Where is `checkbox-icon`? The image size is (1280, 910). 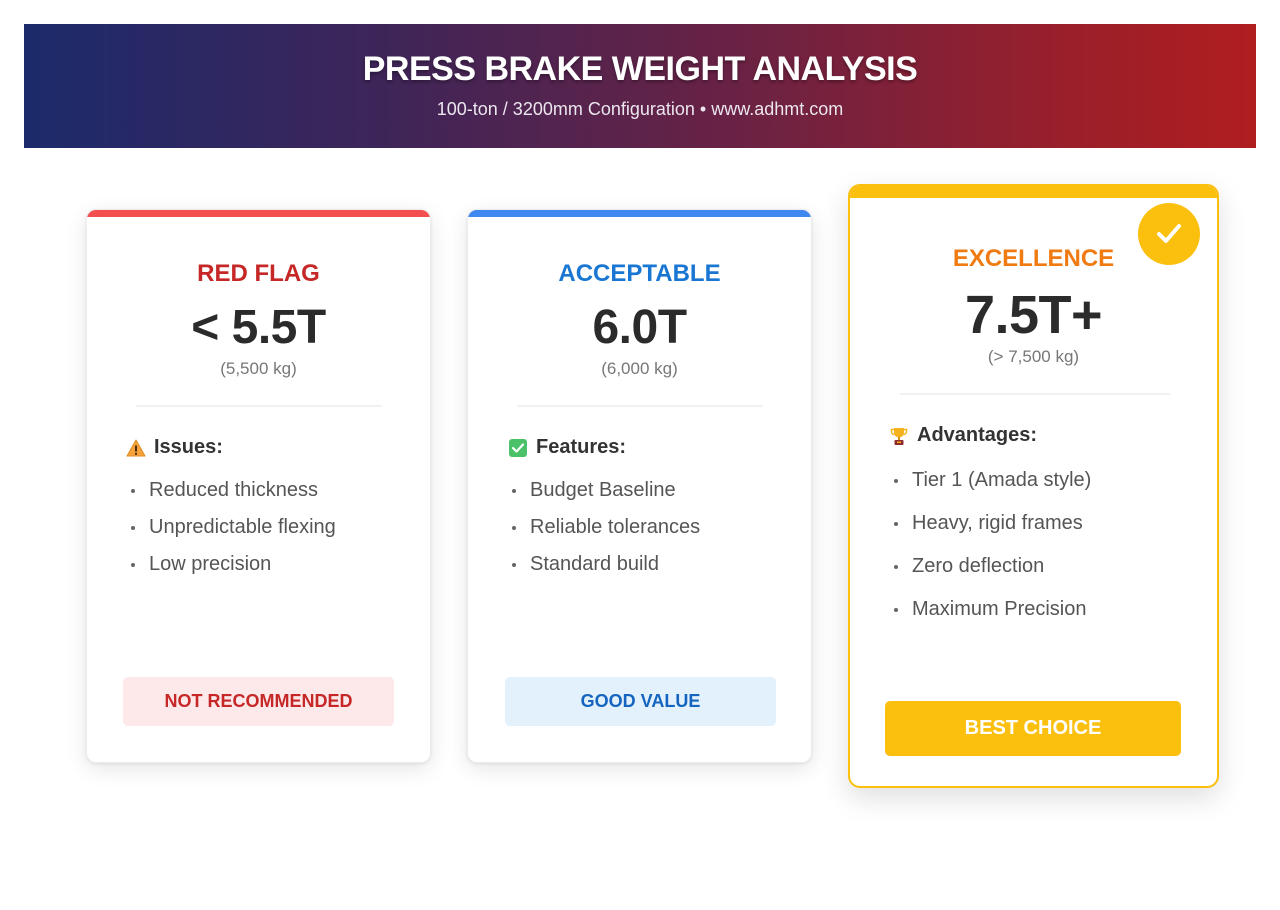 checkbox-icon is located at coordinates (518, 448).